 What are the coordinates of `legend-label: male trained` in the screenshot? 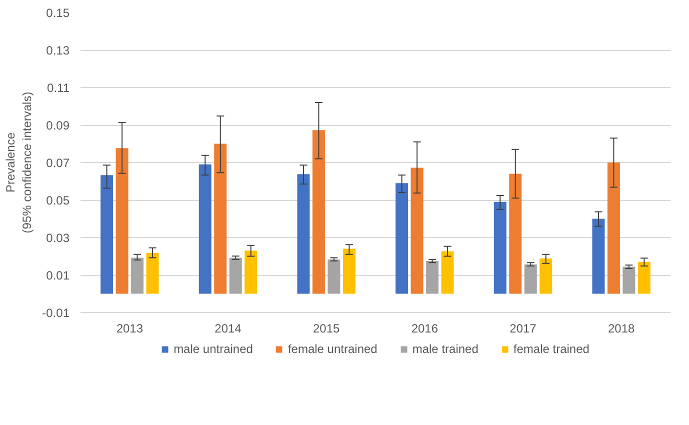 It's located at (445, 349).